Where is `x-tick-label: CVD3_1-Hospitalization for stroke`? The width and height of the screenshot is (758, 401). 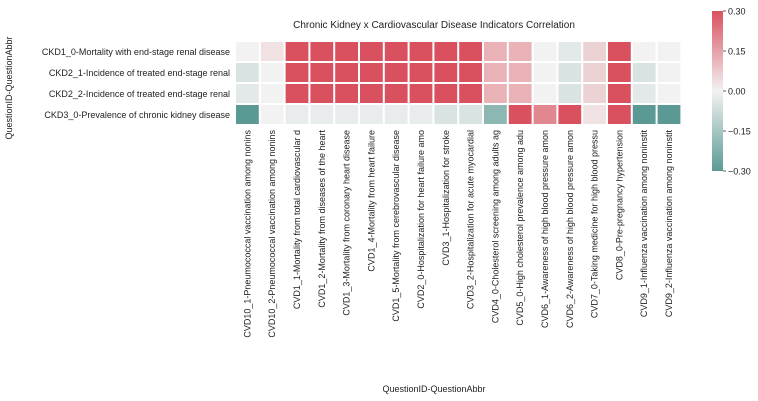
x-tick-label: CVD3_1-Hospitalization for stroke is located at coordinates (446, 198).